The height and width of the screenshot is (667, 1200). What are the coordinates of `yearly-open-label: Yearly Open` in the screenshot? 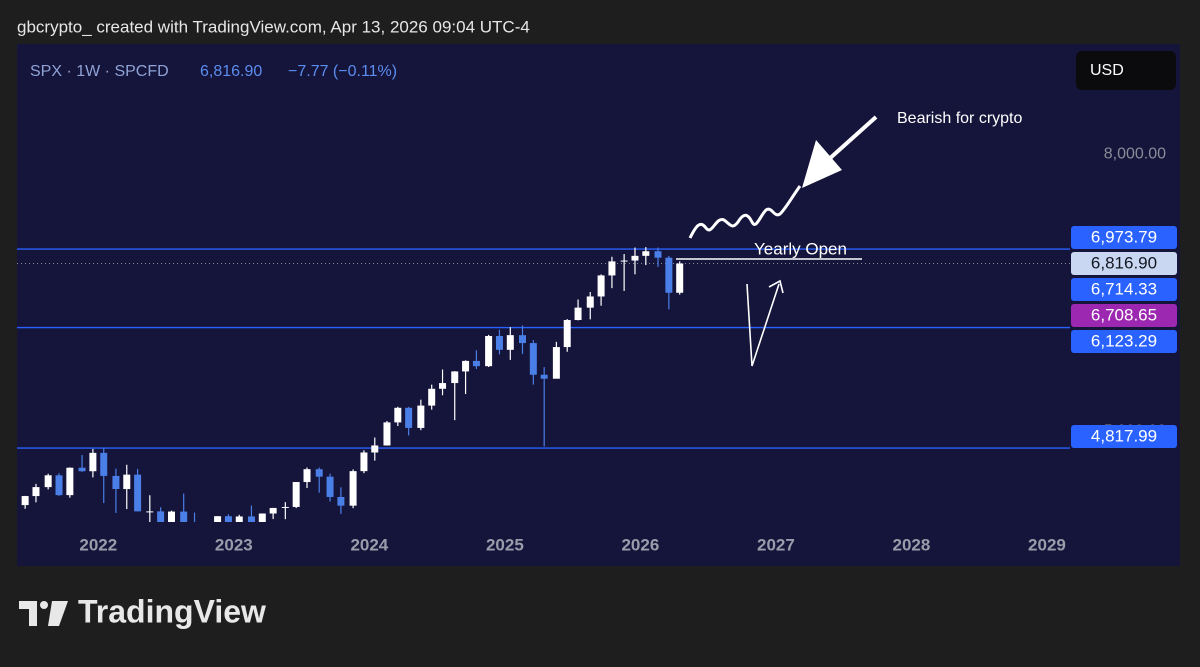 It's located at (800, 248).